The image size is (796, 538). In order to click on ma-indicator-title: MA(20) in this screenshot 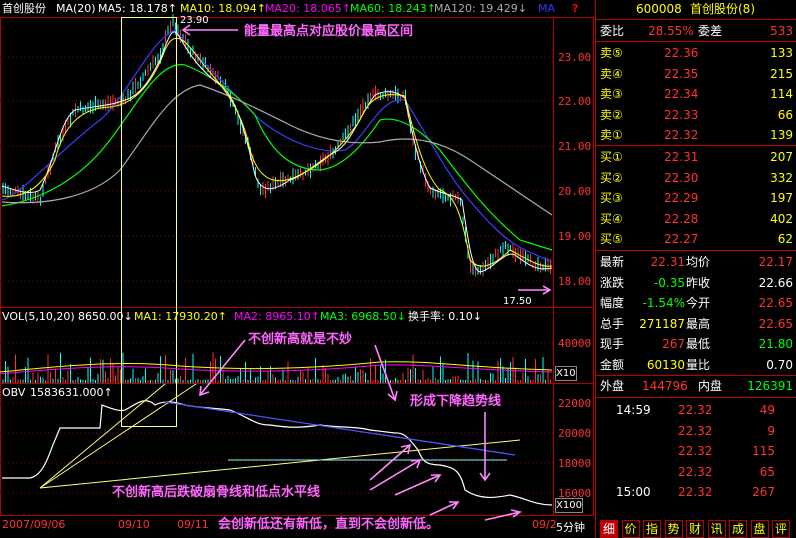, I will do `click(76, 8)`.